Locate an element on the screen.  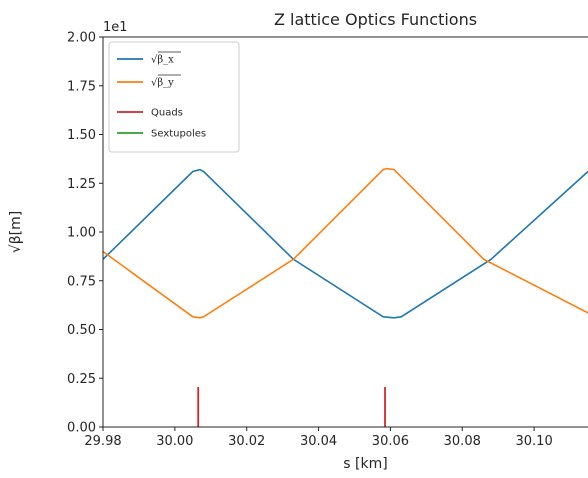
x-tick-label: 30.08 is located at coordinates (462, 441).